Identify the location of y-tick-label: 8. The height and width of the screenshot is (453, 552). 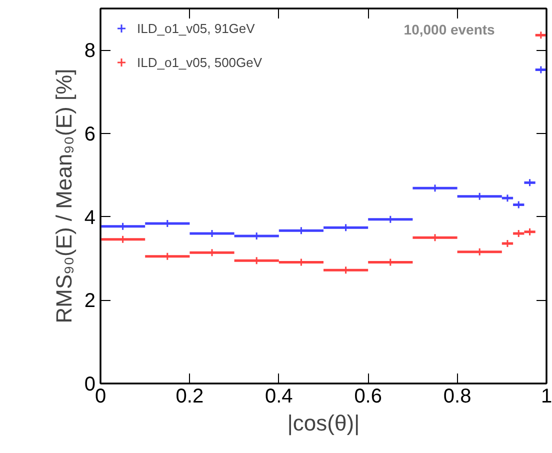
(90, 51).